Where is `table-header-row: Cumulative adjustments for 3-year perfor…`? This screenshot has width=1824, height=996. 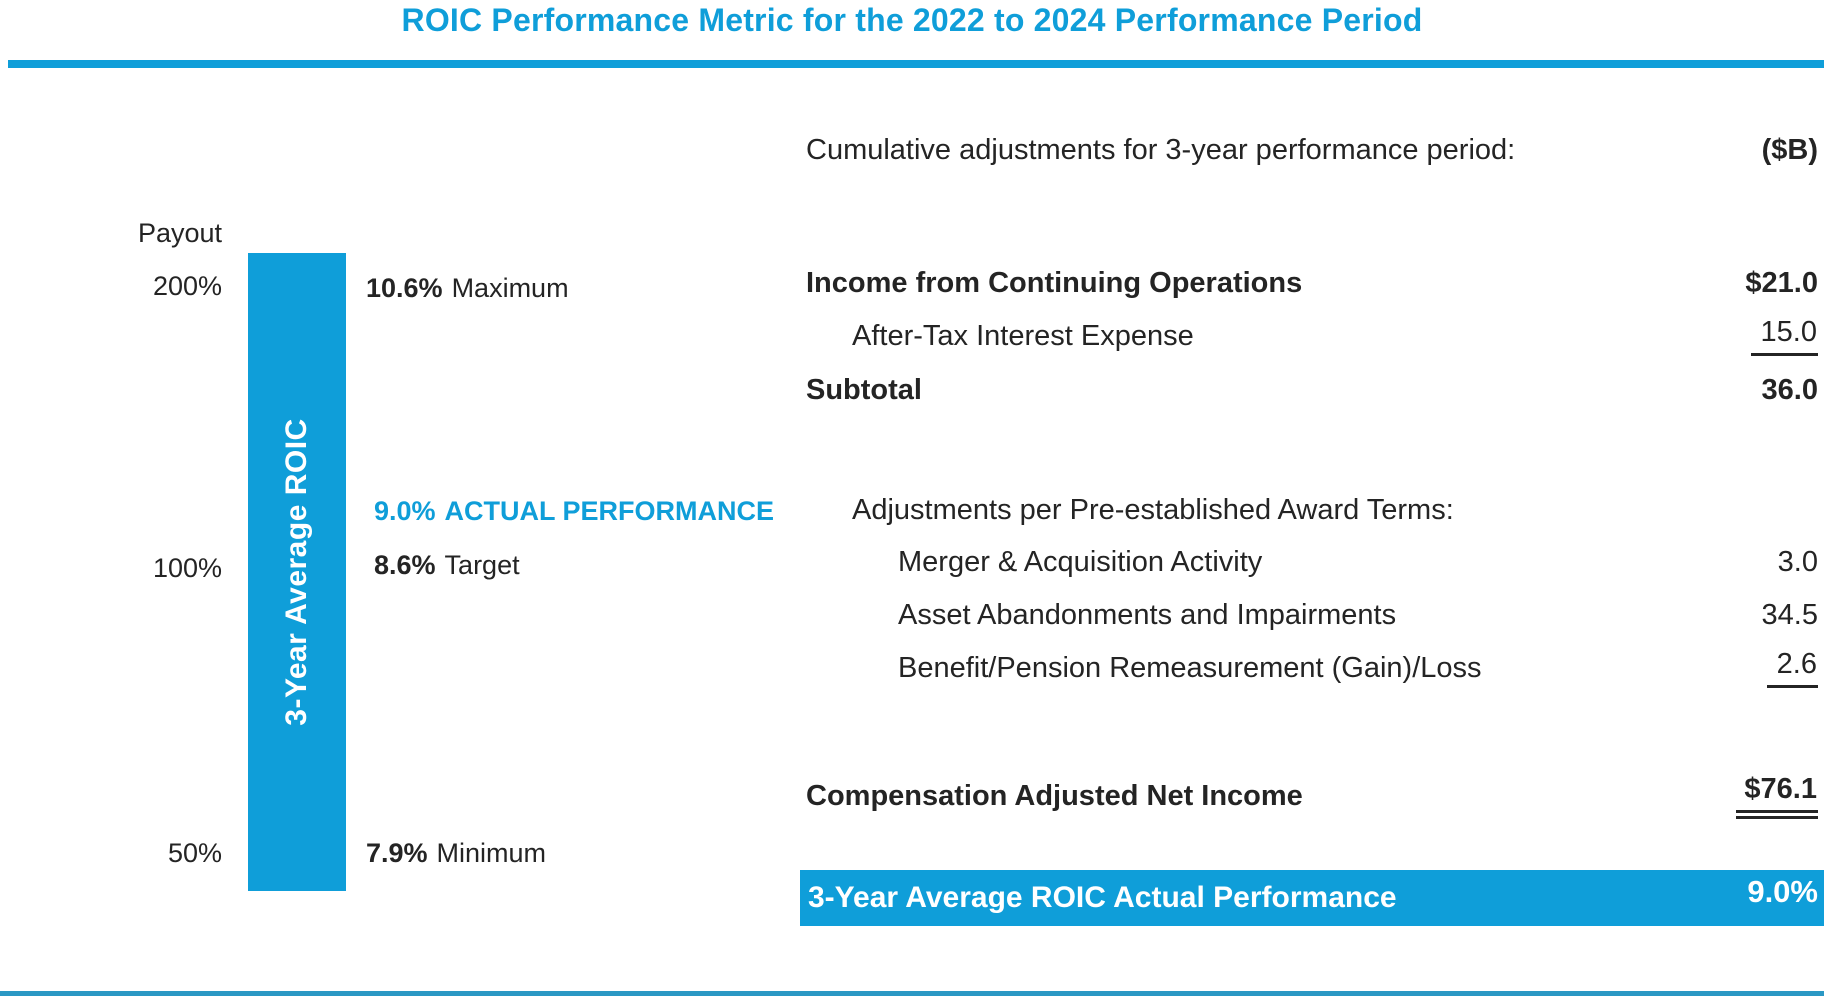 table-header-row: Cumulative adjustments for 3-year perfor… is located at coordinates (1312, 150).